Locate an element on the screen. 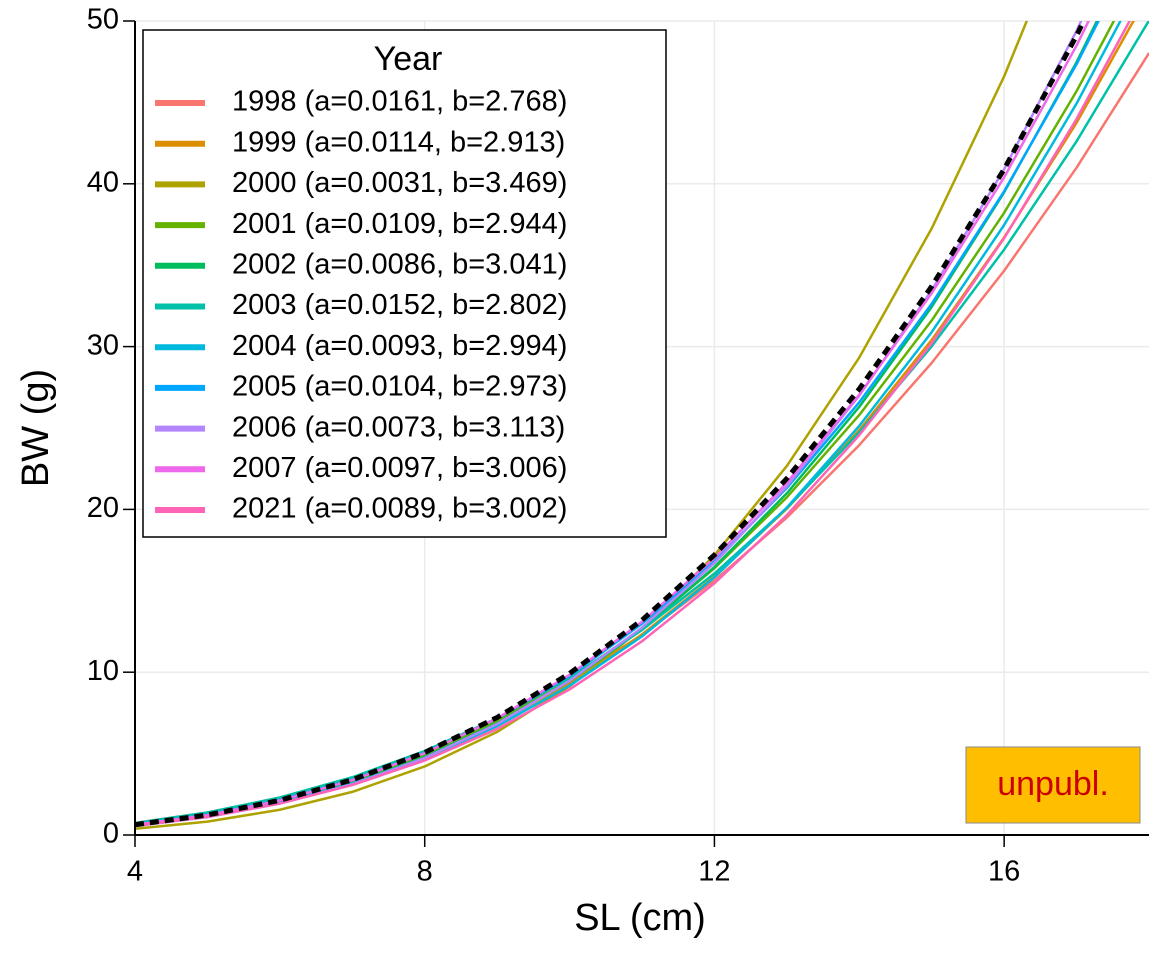  legend-label: 2005 (a=0.0104, b=2.973) is located at coordinates (399, 387).